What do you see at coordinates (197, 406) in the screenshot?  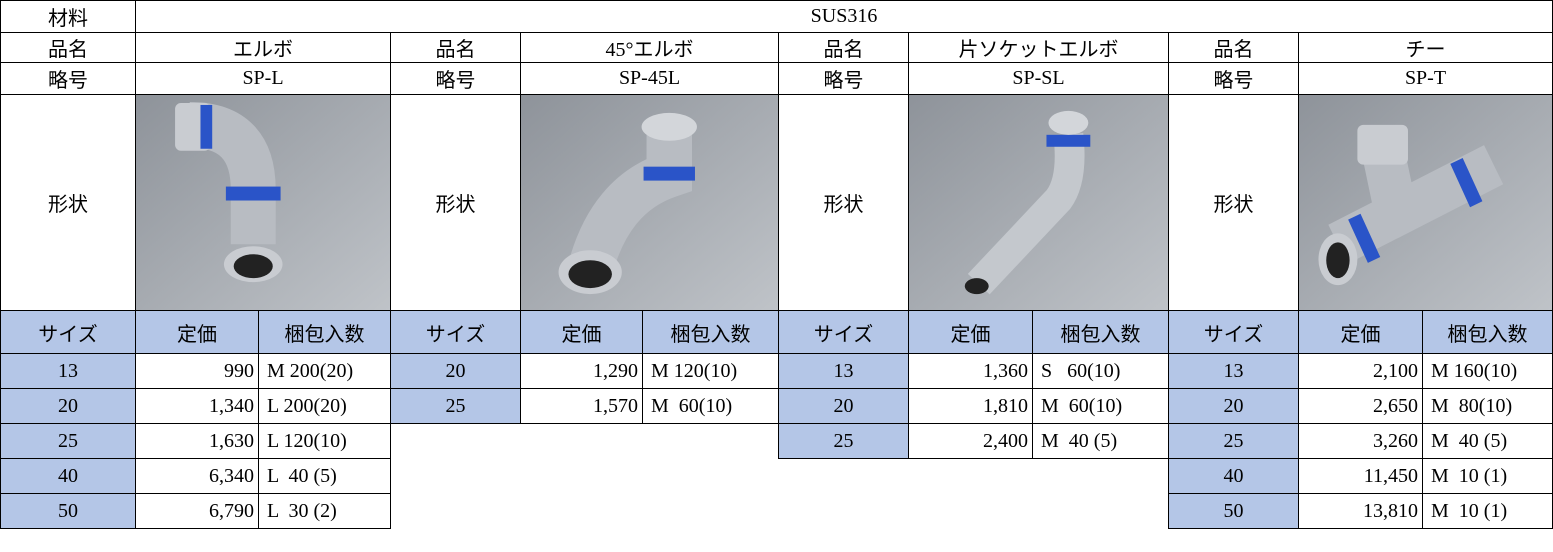 I see `price-cell: 1,340` at bounding box center [197, 406].